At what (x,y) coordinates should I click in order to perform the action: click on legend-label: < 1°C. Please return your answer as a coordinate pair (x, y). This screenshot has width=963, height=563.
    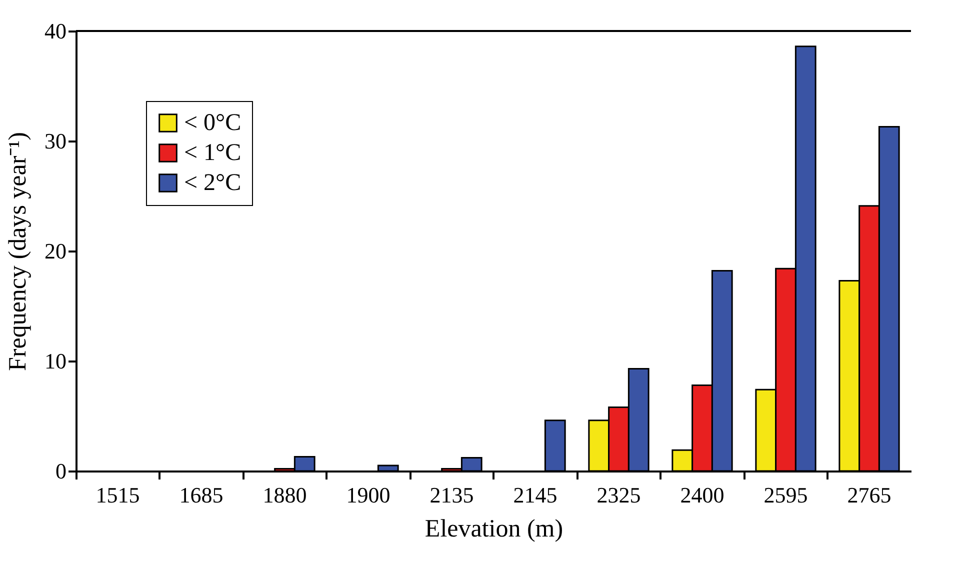
    Looking at the image, I should click on (213, 153).